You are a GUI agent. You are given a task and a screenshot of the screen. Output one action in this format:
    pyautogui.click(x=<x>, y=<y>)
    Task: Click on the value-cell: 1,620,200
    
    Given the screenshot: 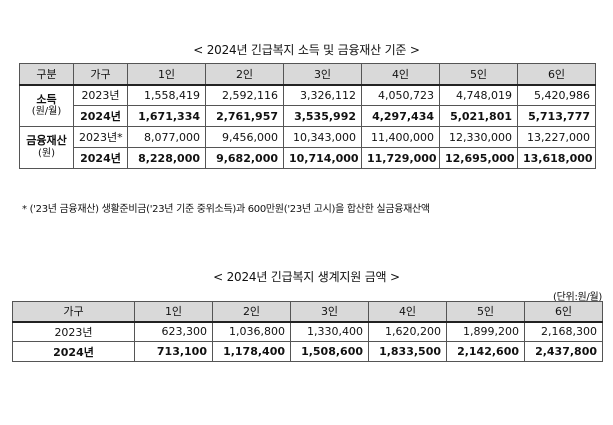 What is the action you would take?
    pyautogui.click(x=407, y=331)
    